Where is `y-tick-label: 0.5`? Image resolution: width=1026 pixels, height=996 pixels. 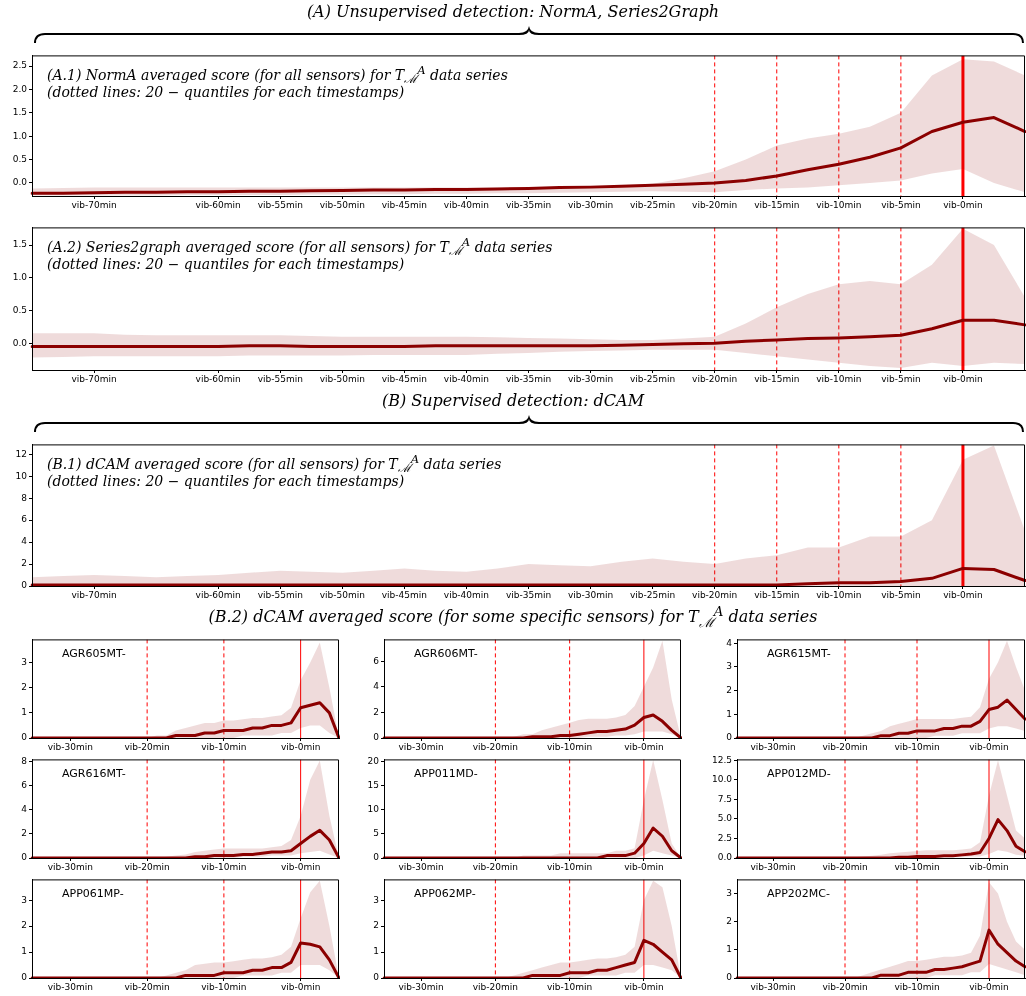
y-tick-label: 0.5 is located at coordinates (19, 309).